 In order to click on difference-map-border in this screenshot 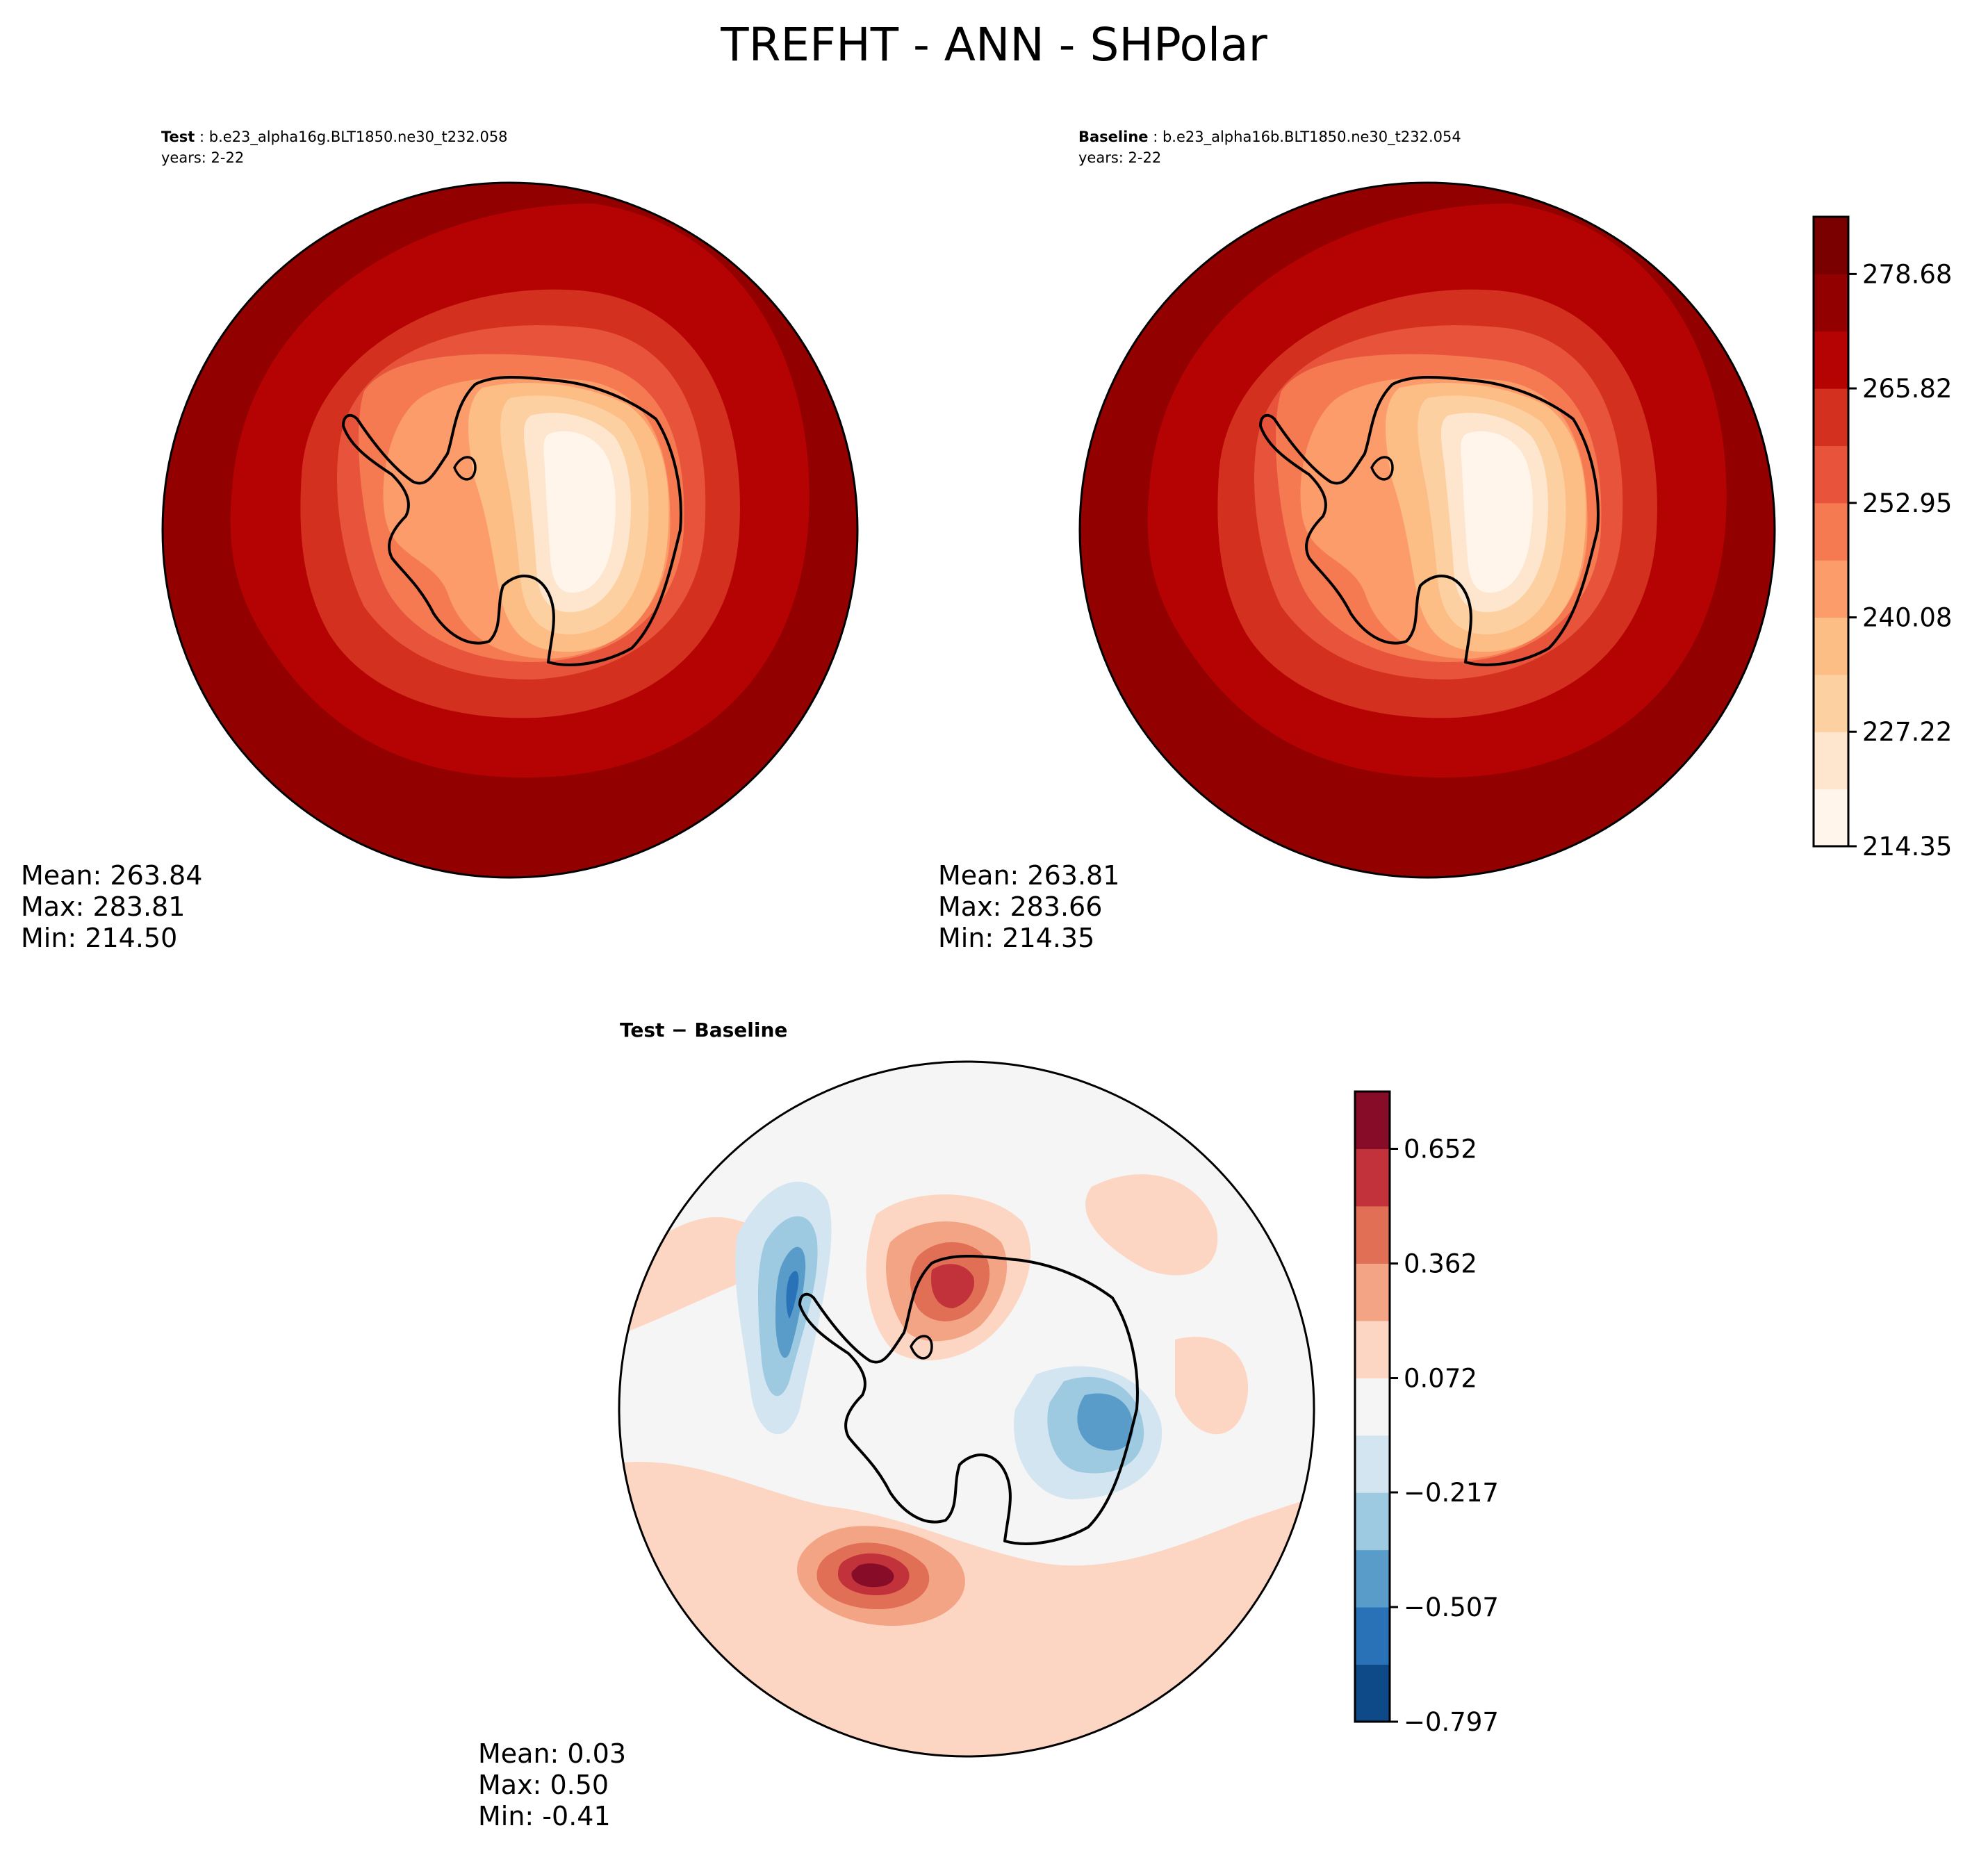, I will do `click(966, 1409)`.